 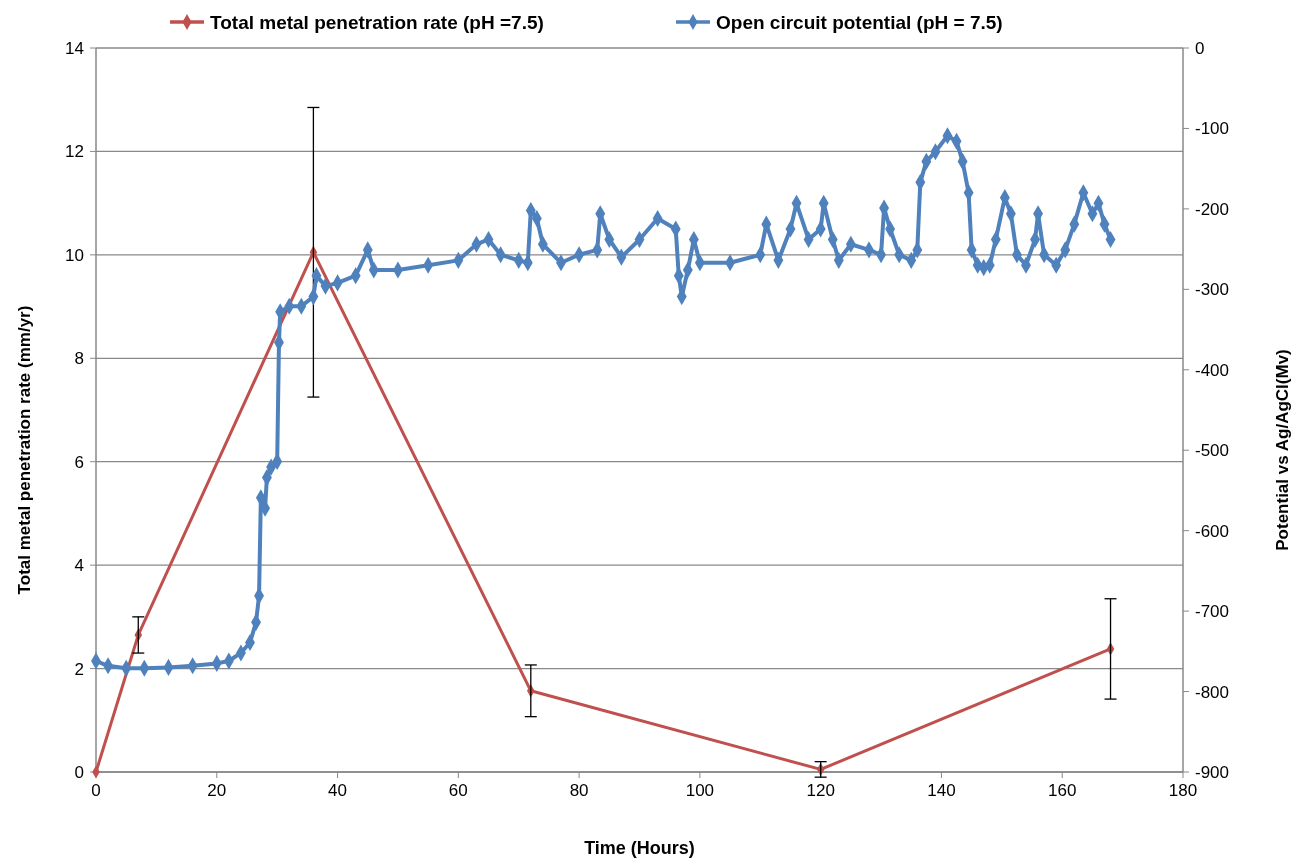 I want to click on x-tick-label: 80, so click(x=579, y=790).